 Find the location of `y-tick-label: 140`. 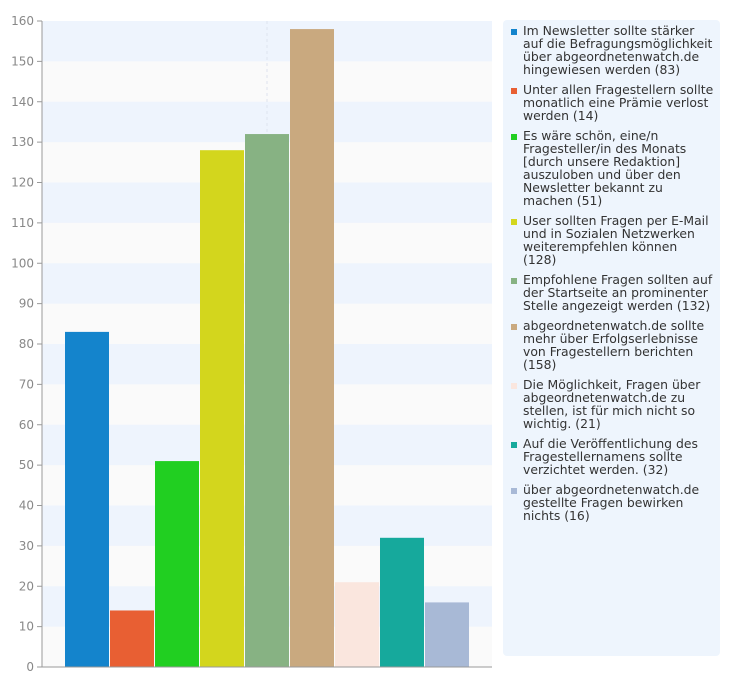

y-tick-label: 140 is located at coordinates (22, 102).